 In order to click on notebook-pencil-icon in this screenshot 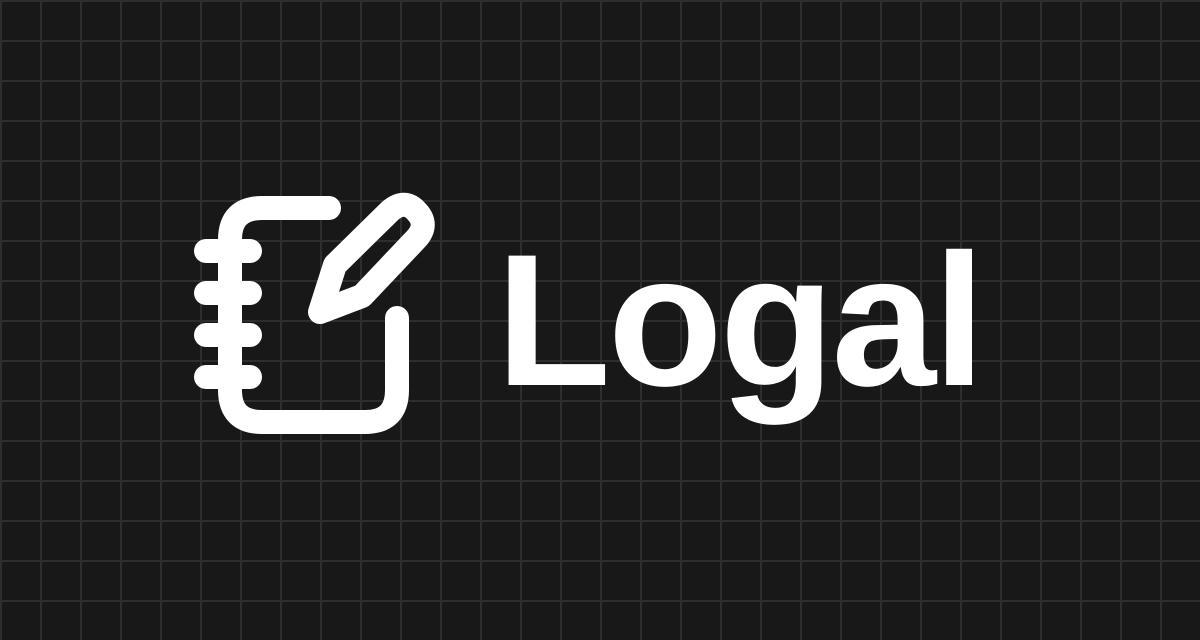, I will do `click(314, 313)`.